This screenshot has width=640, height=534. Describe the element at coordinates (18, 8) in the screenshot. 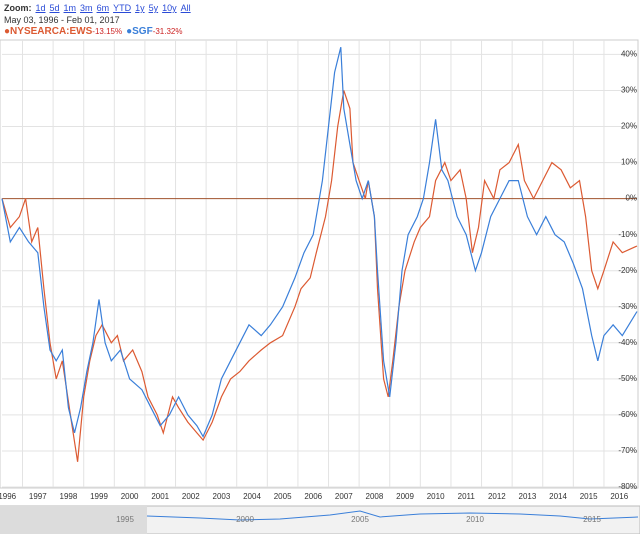

I see `zoom-label: Zoom:` at that location.